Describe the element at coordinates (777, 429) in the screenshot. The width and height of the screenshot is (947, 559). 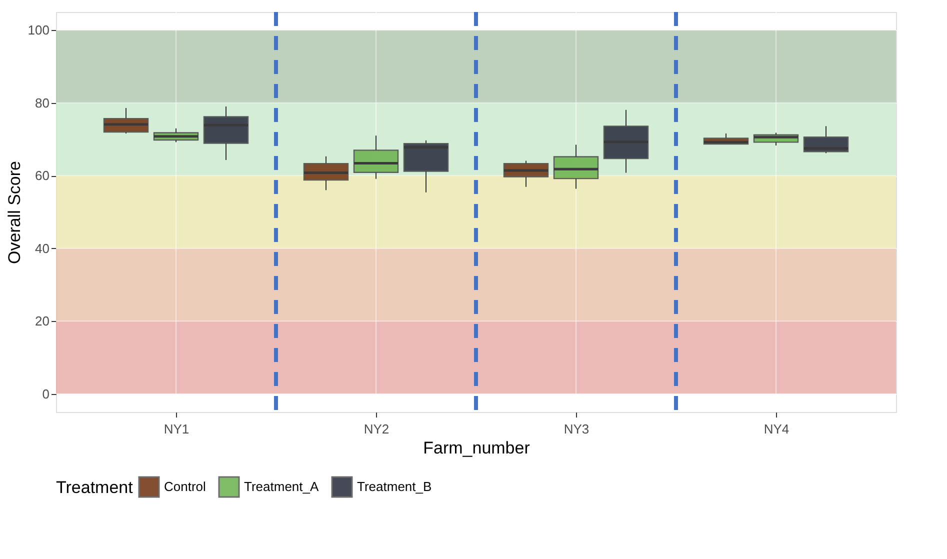
I see `x-tick-label: NY4` at that location.